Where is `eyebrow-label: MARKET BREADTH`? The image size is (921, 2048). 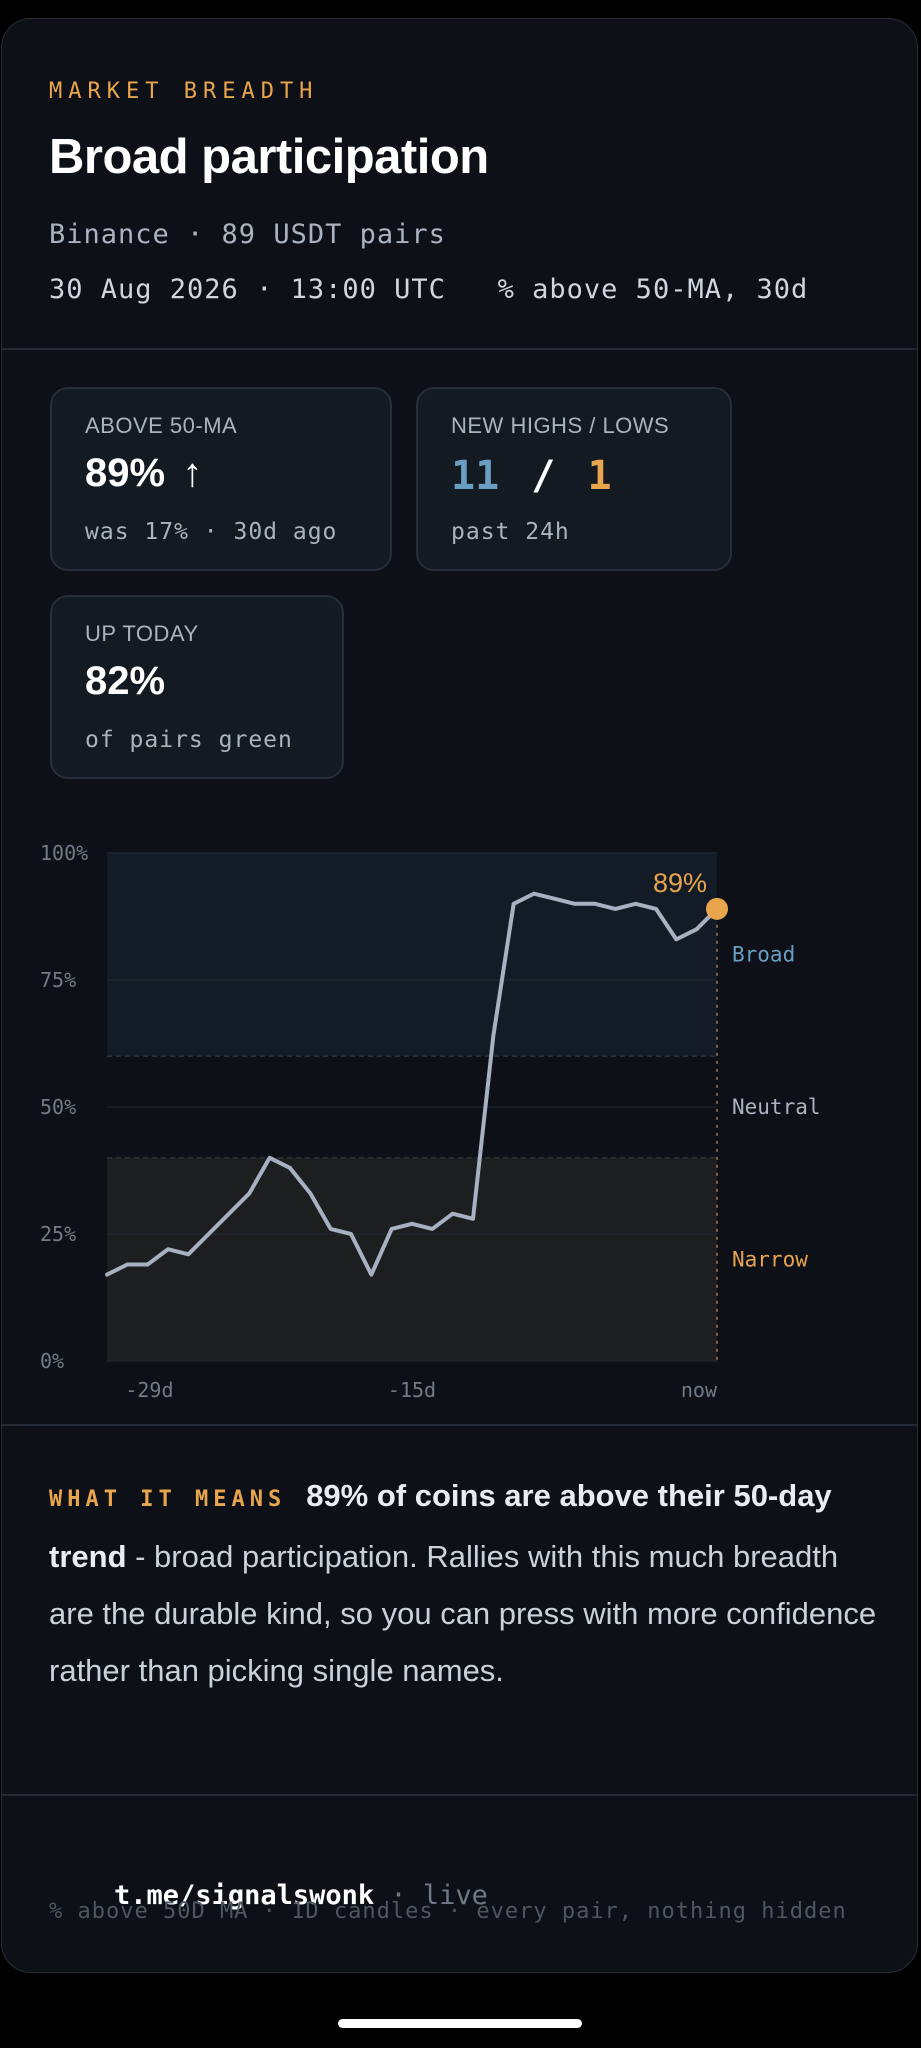
eyebrow-label: MARKET BREADTH is located at coordinates (184, 91).